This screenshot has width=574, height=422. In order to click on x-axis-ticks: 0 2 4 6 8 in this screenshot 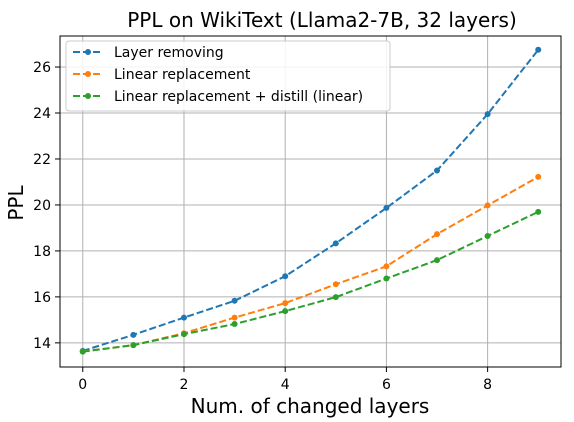, I will do `click(285, 380)`.